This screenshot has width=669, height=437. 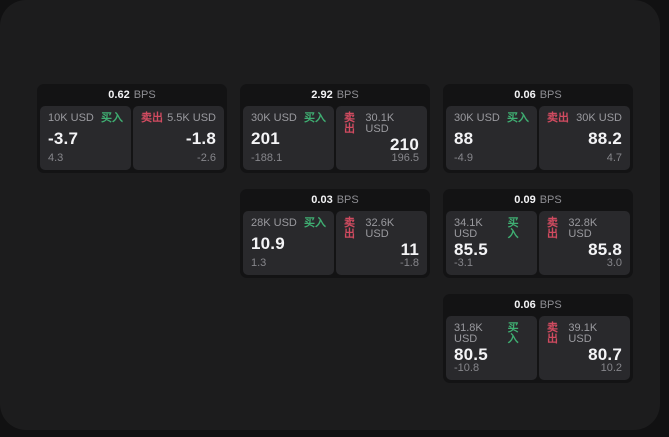 What do you see at coordinates (471, 249) in the screenshot?
I see `buy-price: 85.5` at bounding box center [471, 249].